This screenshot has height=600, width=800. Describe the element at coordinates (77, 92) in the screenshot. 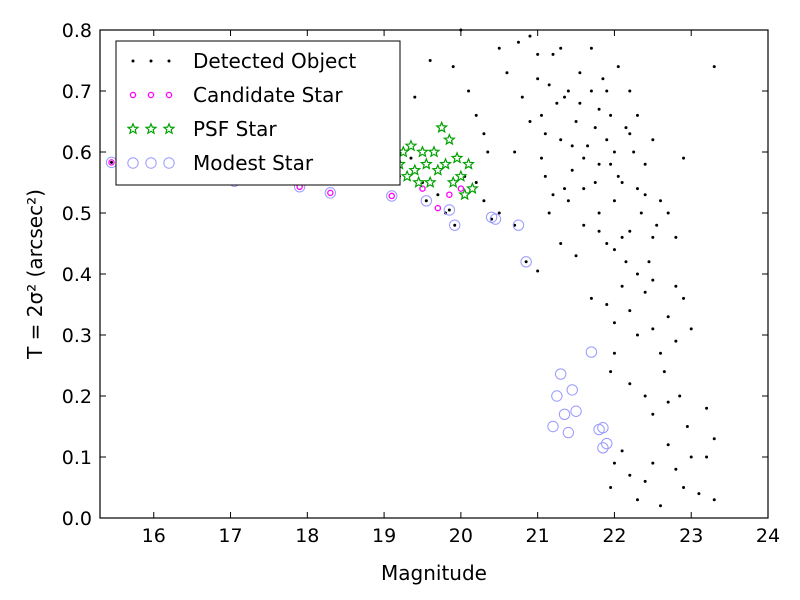

I see `y-tick-label: 0.7` at that location.